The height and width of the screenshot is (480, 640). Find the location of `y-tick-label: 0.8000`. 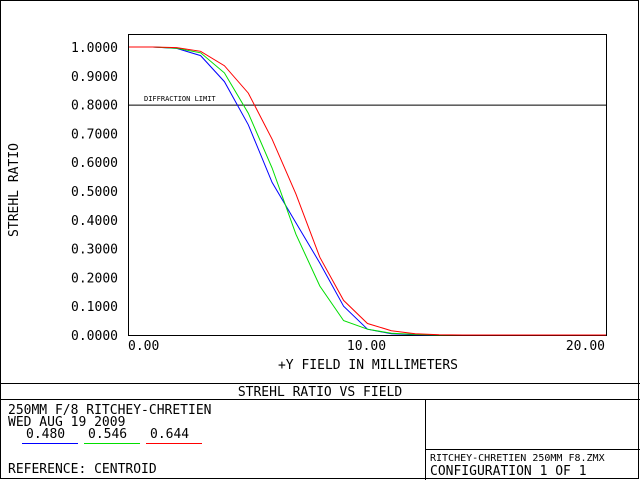

y-tick-label: 0.8000 is located at coordinates (94, 106).